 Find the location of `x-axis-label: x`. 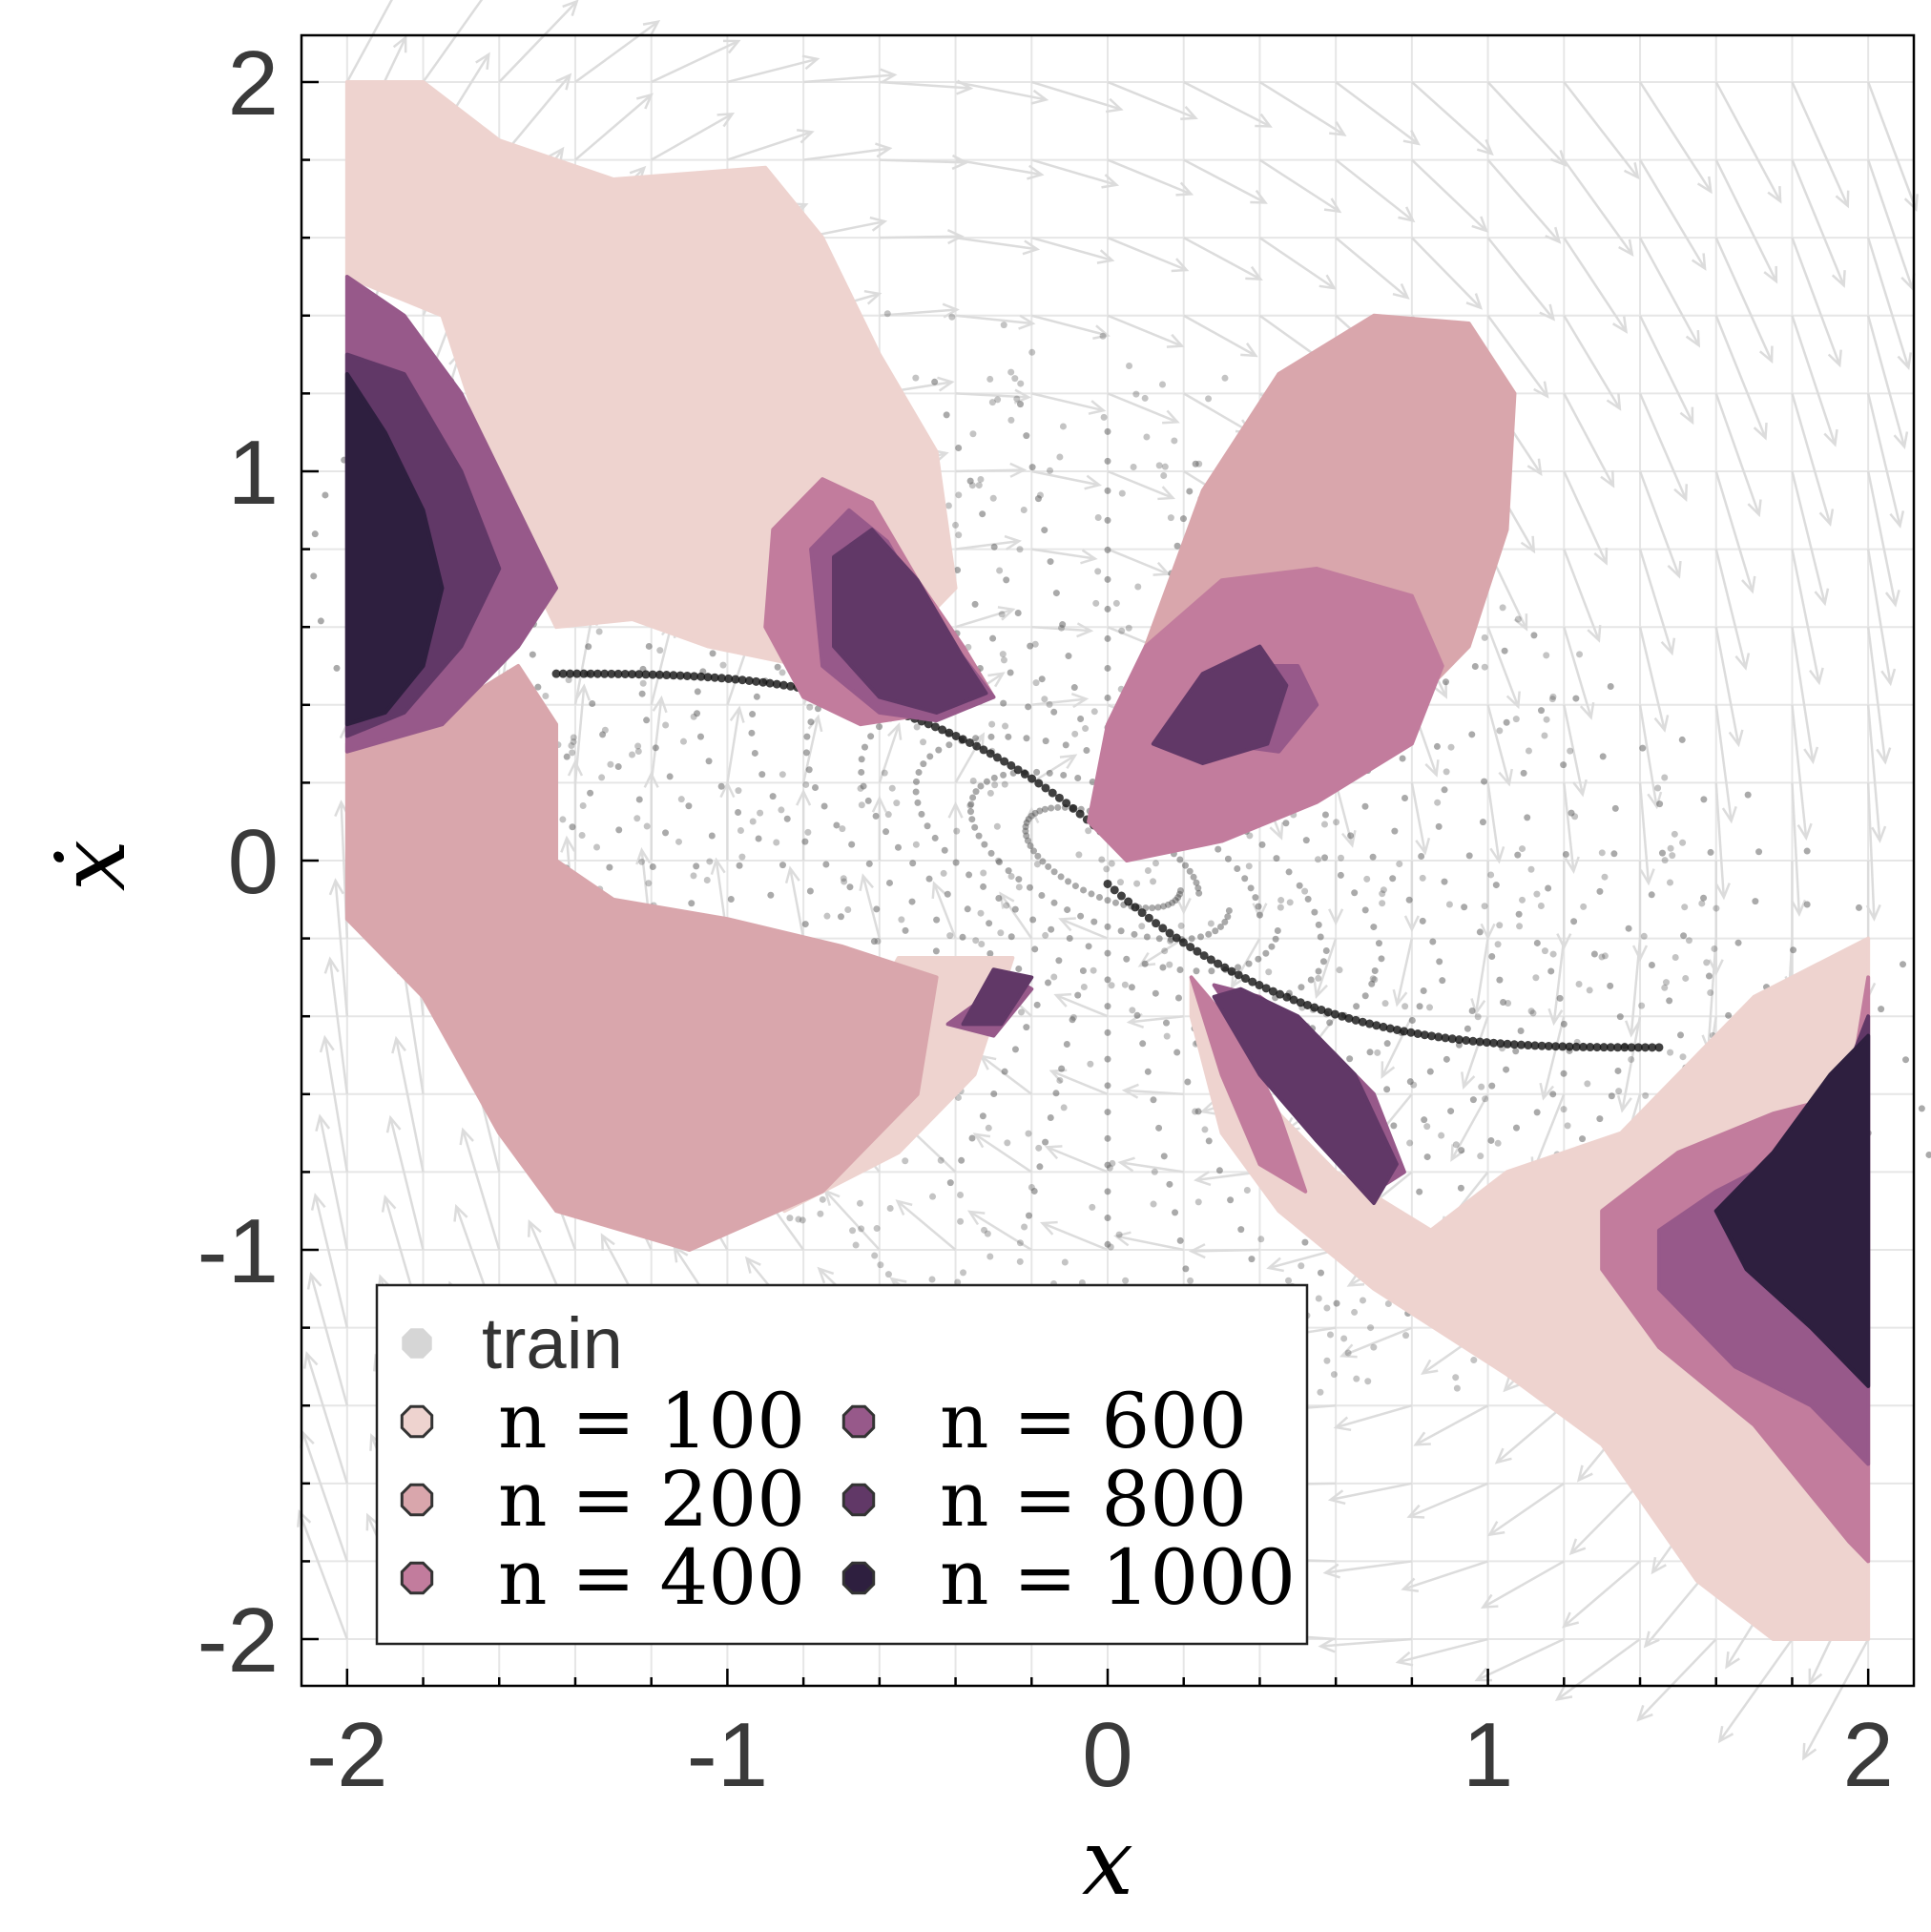

x-axis-label: x is located at coordinates (1107, 1862).